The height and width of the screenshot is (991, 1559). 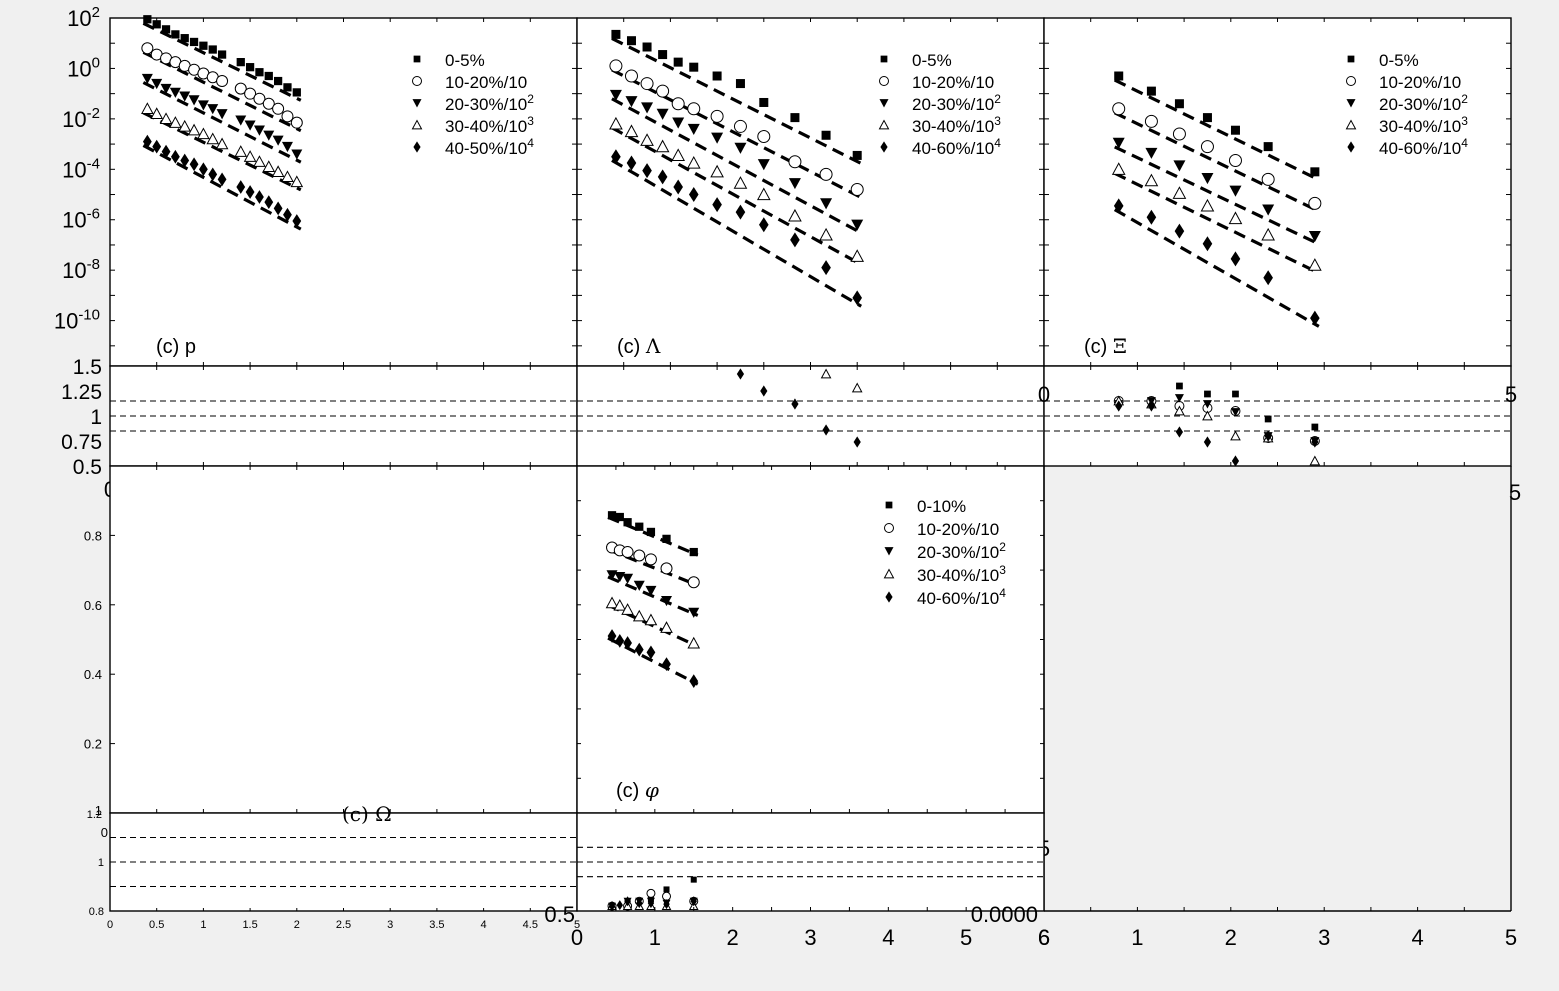 What do you see at coordinates (176, 347) in the screenshot?
I see `panel-label-p: (c) p` at bounding box center [176, 347].